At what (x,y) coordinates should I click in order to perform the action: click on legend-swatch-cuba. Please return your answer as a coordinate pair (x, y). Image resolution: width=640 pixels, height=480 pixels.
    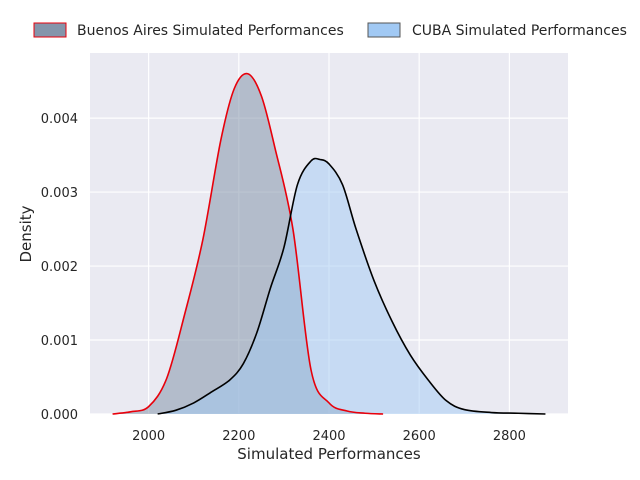
    Looking at the image, I should click on (384, 30).